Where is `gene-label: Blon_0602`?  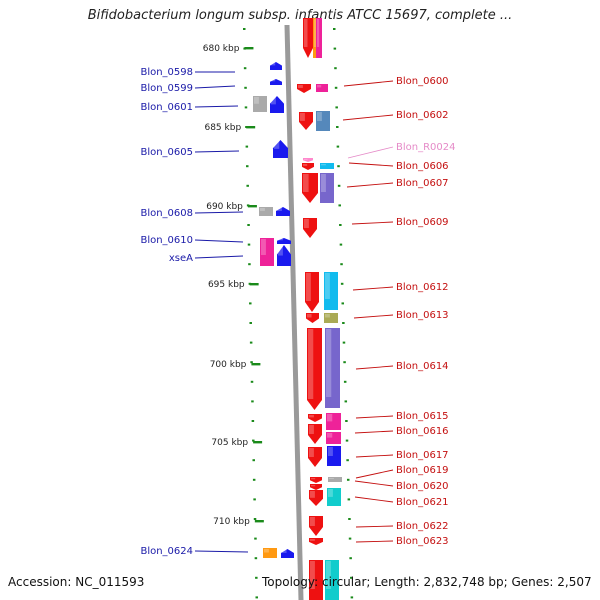
gene-label: Blon_0602 is located at coordinates (422, 115).